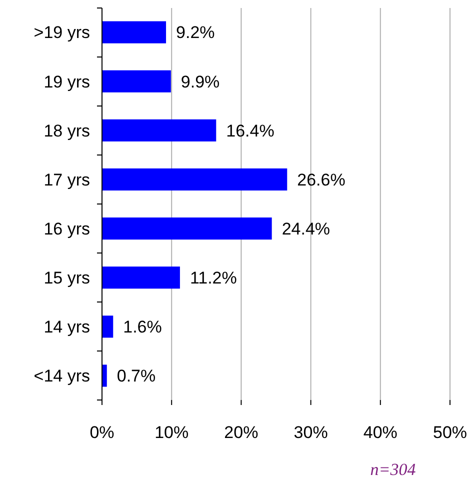  Describe the element at coordinates (67, 82) in the screenshot. I see `y-tick-label: 19 yrs` at that location.